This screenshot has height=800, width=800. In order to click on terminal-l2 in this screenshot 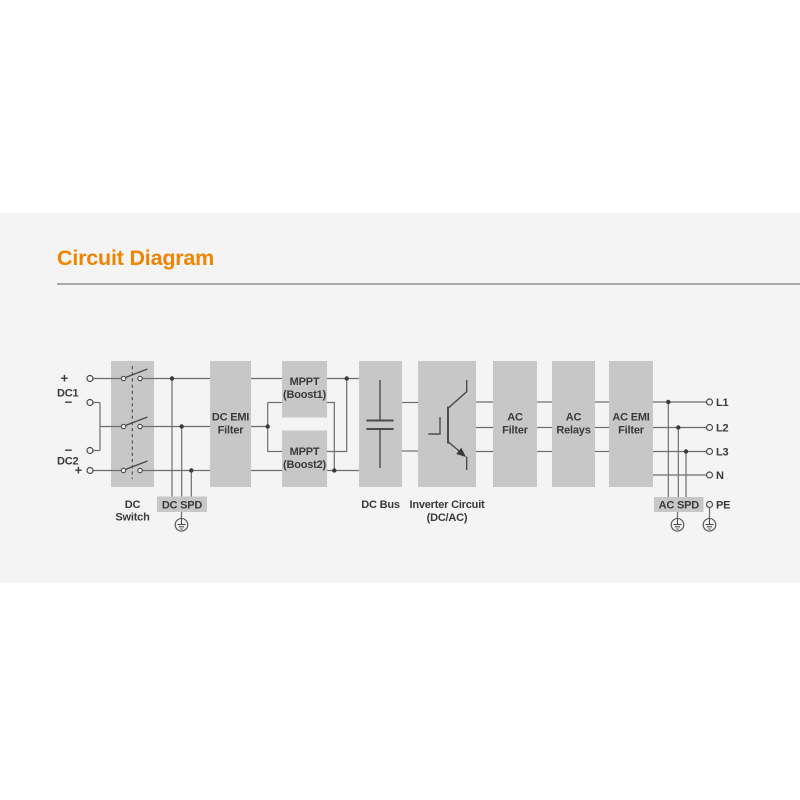, I will do `click(709, 427)`.